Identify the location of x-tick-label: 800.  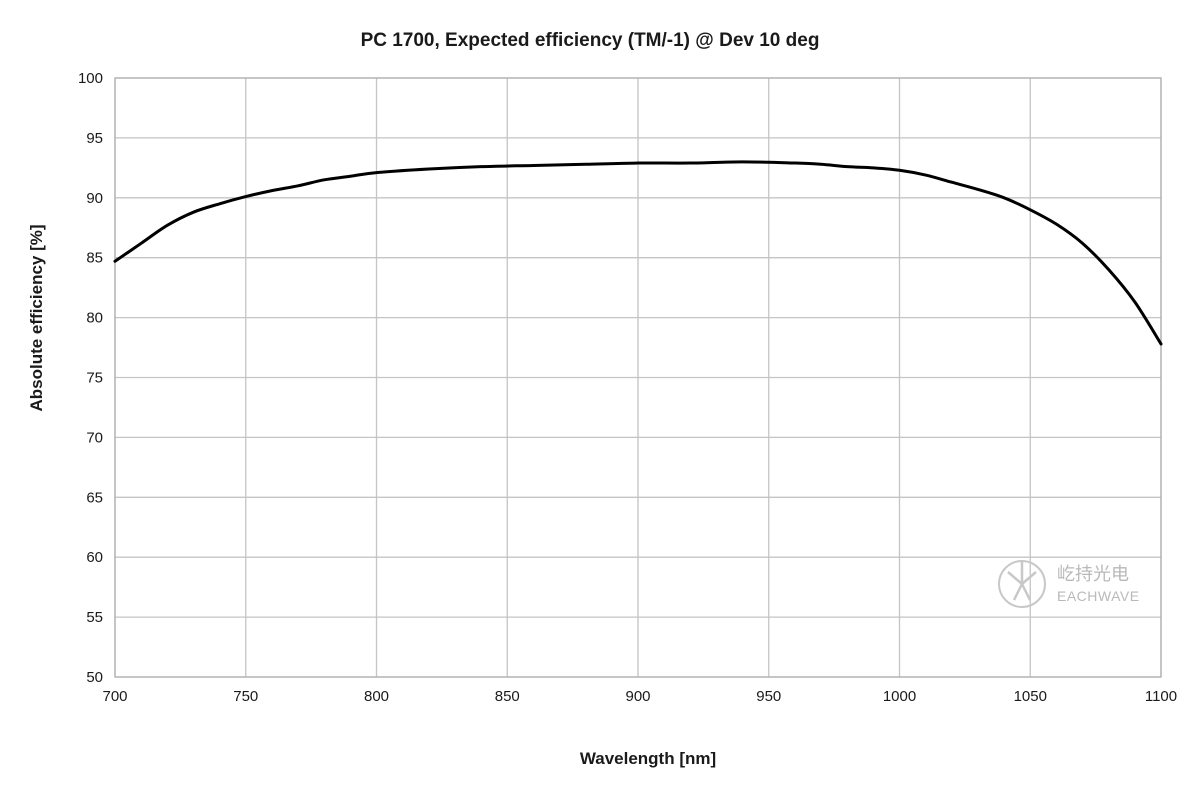
(376, 696).